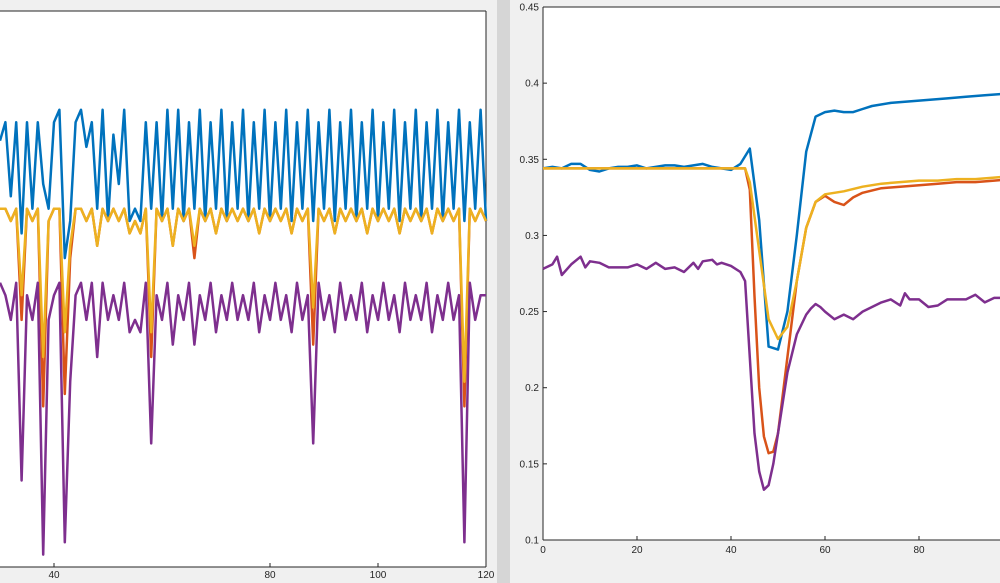 This screenshot has height=583, width=1000. What do you see at coordinates (54, 575) in the screenshot?
I see `left-x-tick-label: 40` at bounding box center [54, 575].